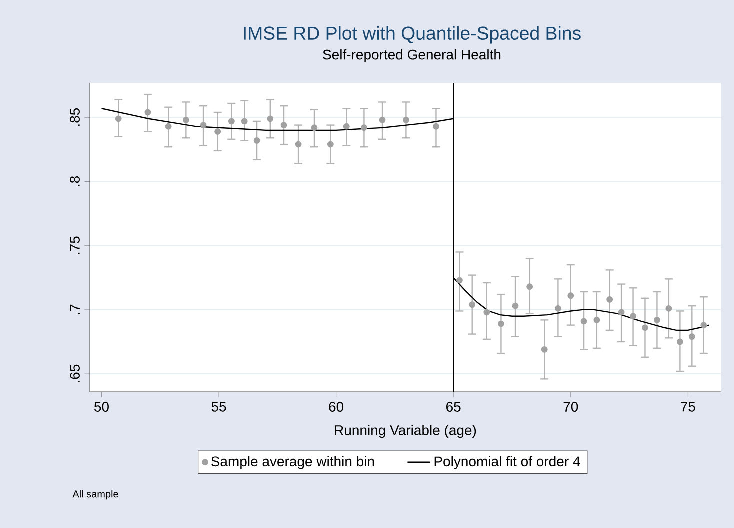  Describe the element at coordinates (95, 495) in the screenshot. I see `text: All sample` at that location.